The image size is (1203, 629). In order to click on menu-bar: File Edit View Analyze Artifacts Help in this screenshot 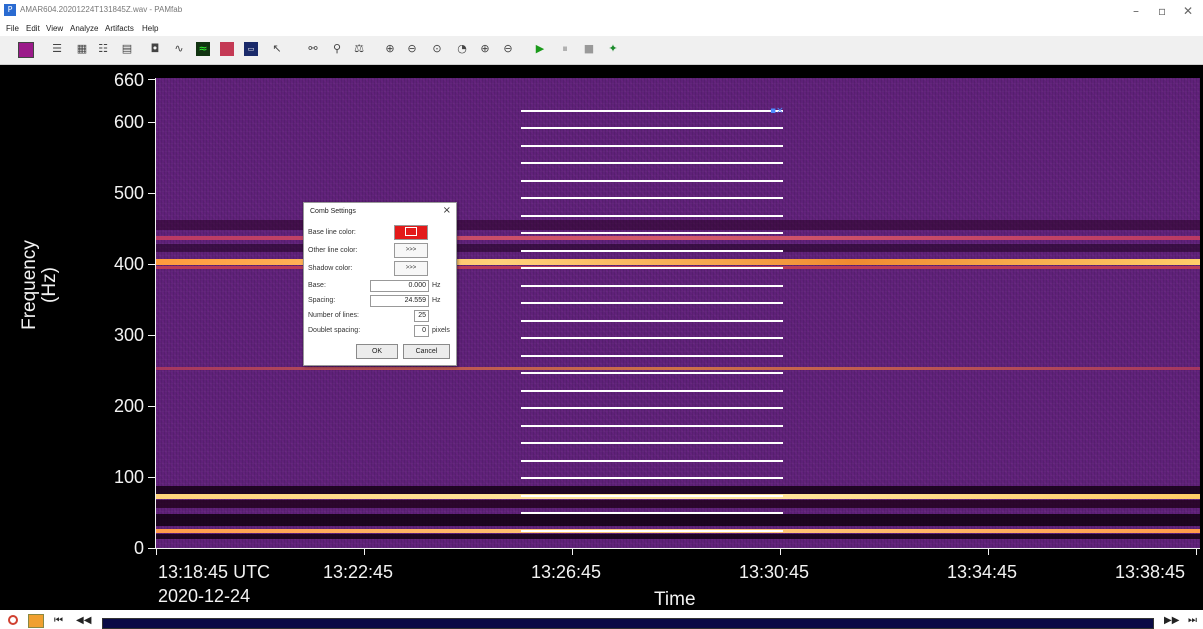, I will do `click(601, 29)`.